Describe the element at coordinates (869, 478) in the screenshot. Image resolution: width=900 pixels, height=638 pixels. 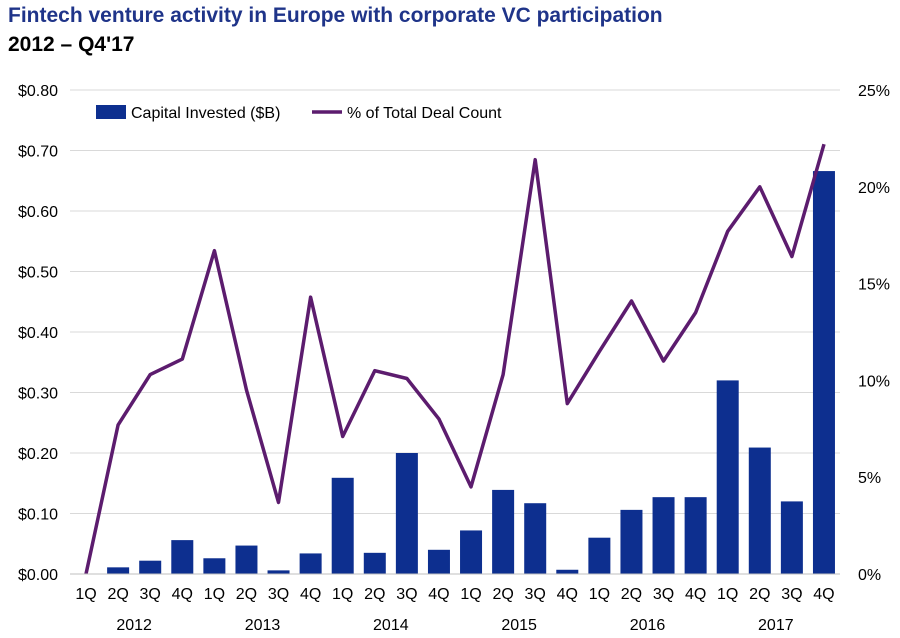
I see `y2-tick-label: 5%` at that location.